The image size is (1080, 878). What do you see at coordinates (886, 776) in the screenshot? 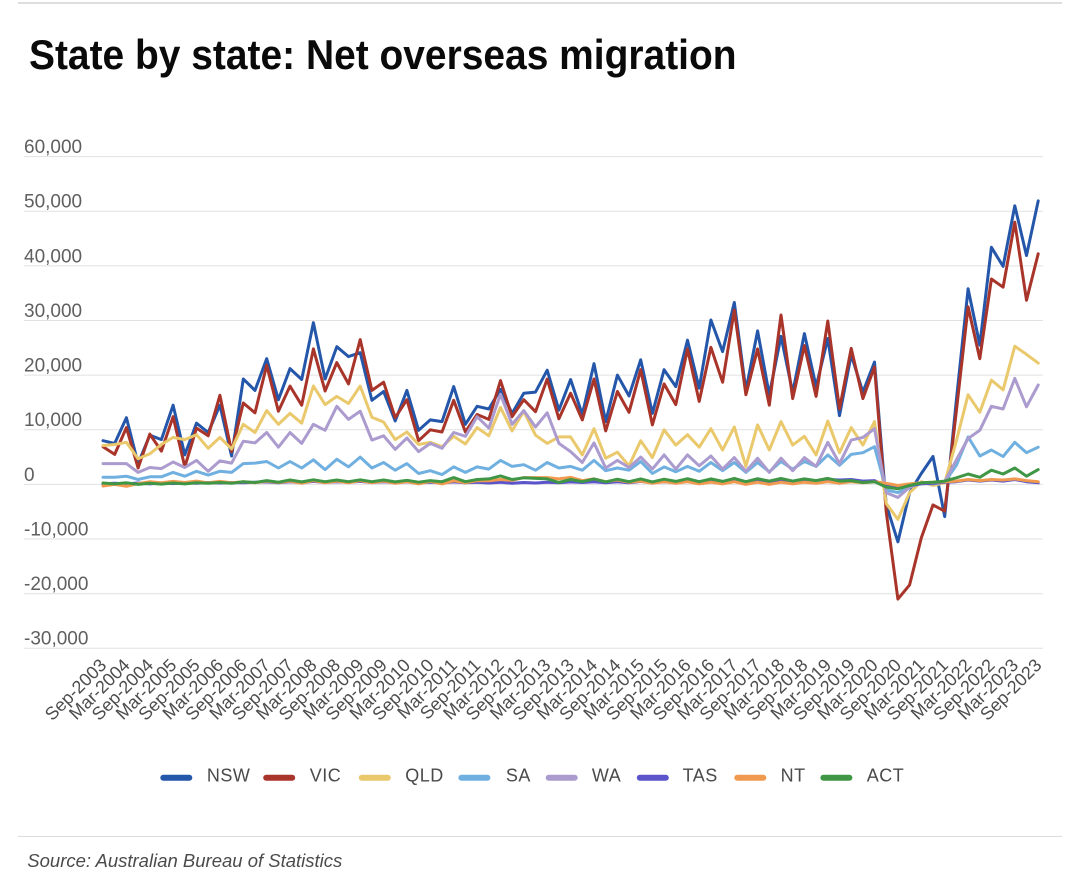
I see `svg-text: ACT` at bounding box center [886, 776].